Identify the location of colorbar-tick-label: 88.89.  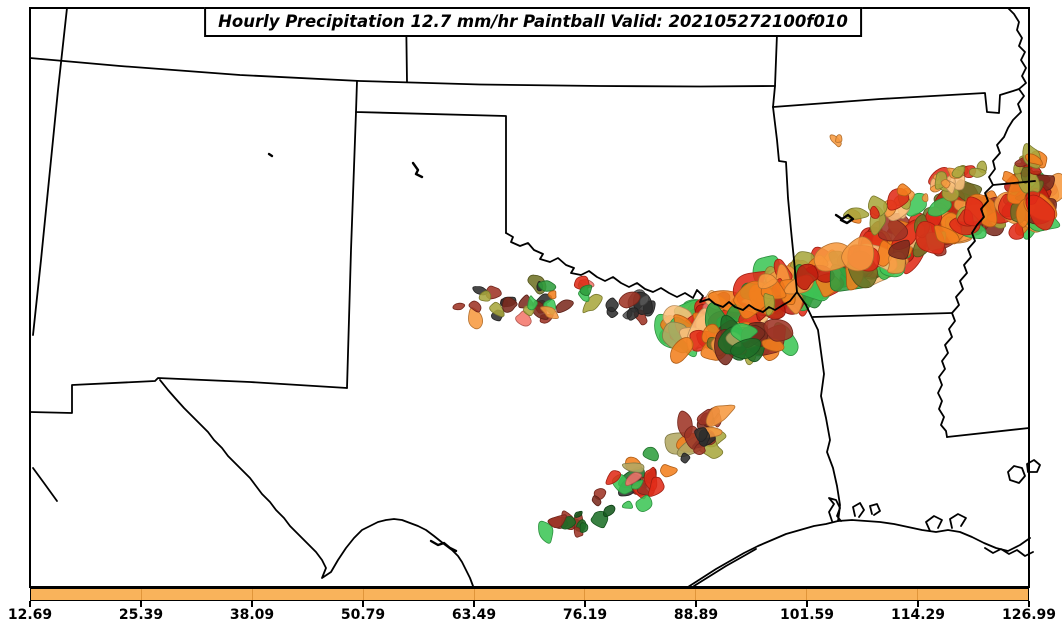
(696, 615).